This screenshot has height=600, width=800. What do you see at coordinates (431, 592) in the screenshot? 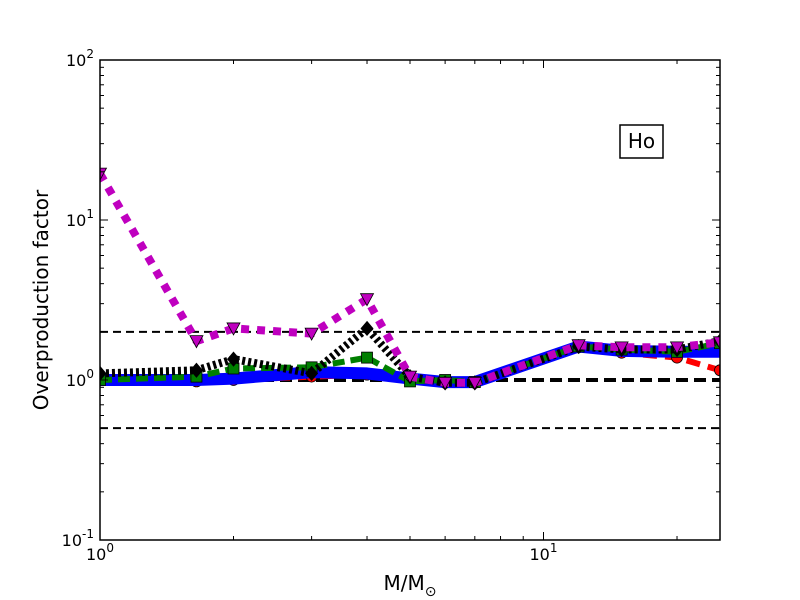
I see `x-axis-title-sub: ⊙` at bounding box center [431, 592].